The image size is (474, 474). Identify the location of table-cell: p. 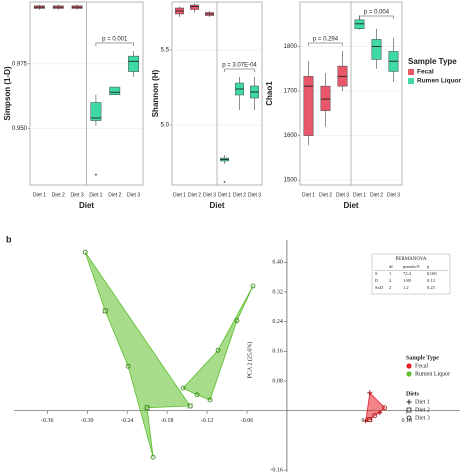
(428, 266).